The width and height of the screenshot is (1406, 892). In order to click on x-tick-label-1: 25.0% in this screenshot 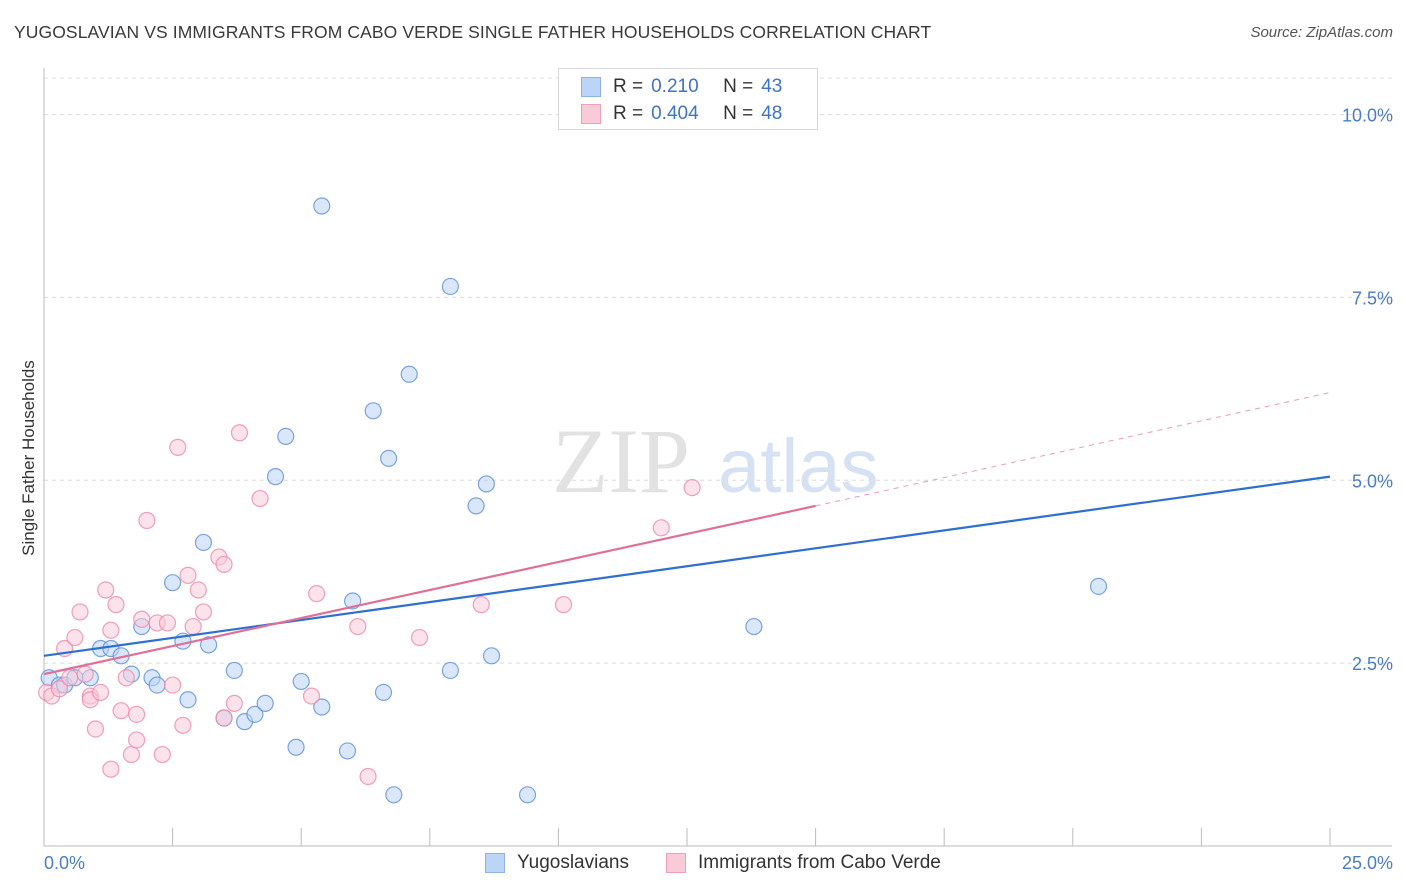, I will do `click(1367, 863)`.